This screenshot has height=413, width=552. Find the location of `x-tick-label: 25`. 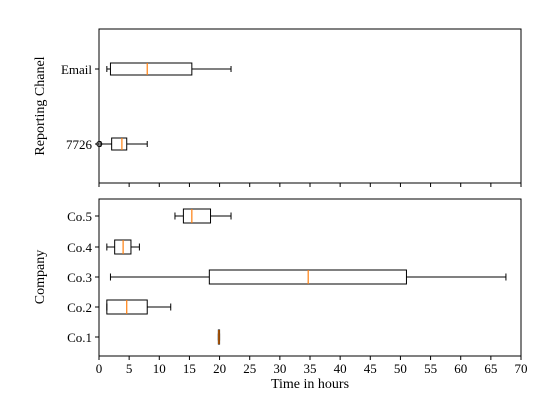

x-tick-label: 25 is located at coordinates (249, 368).